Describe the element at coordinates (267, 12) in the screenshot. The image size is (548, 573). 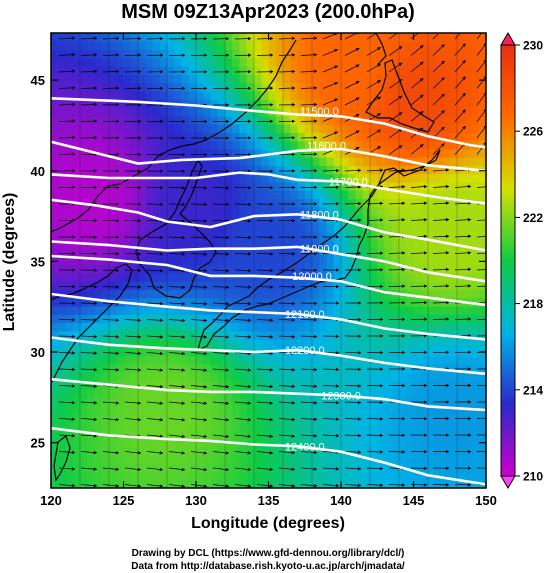
I see `chart-title: MSM 09Z13Apr2023 (200.0hPa)` at that location.